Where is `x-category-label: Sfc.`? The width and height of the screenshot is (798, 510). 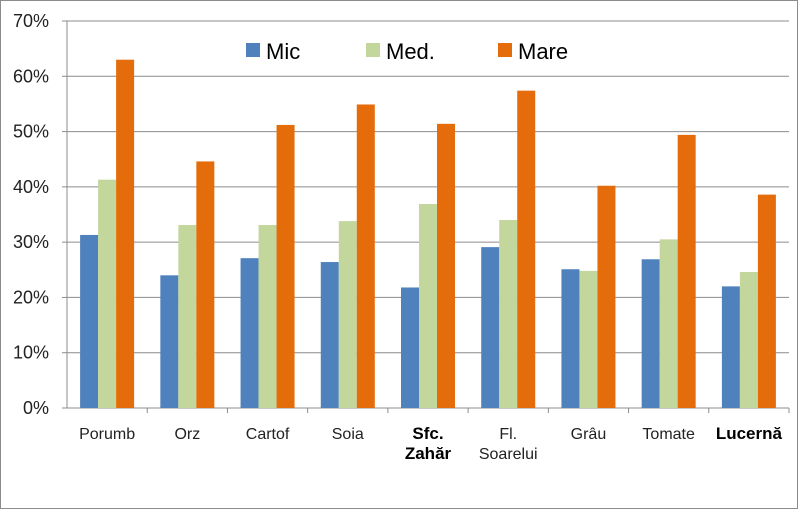 x-category-label: Sfc. is located at coordinates (427, 433).